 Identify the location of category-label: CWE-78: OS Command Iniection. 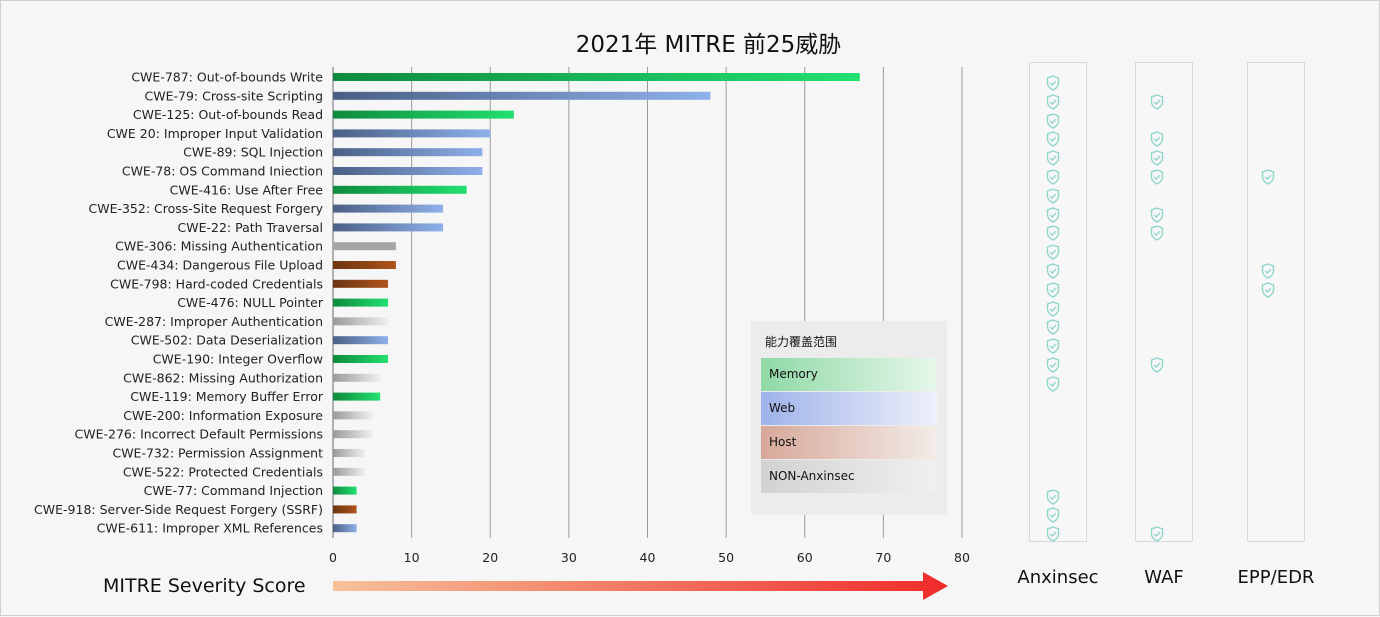
(222, 171).